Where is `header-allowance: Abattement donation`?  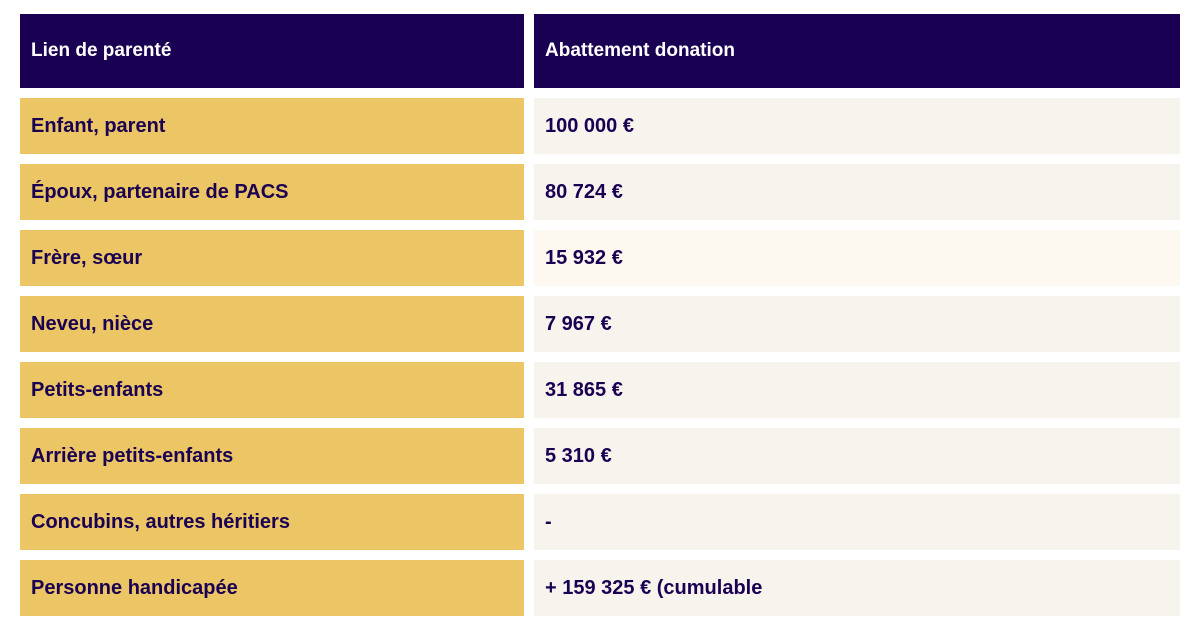 header-allowance: Abattement donation is located at coordinates (857, 51).